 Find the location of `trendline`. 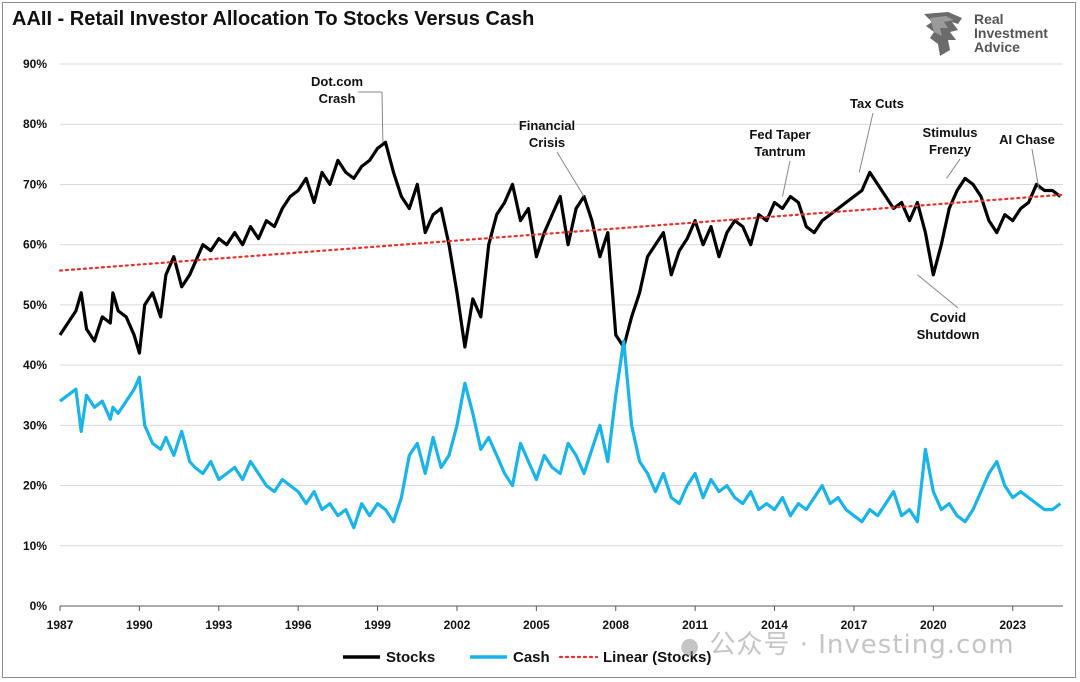

trendline is located at coordinates (561, 232).